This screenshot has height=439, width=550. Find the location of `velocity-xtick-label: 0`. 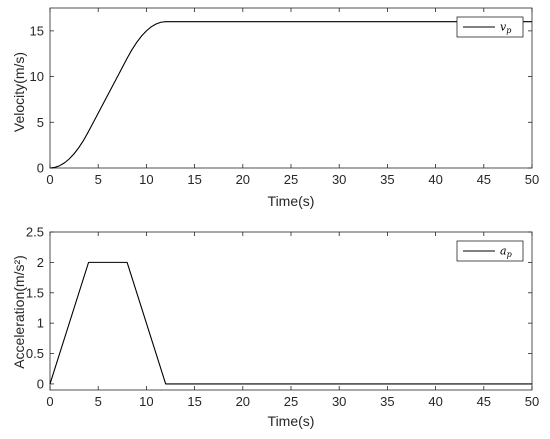

velocity-xtick-label: 0 is located at coordinates (49, 179).